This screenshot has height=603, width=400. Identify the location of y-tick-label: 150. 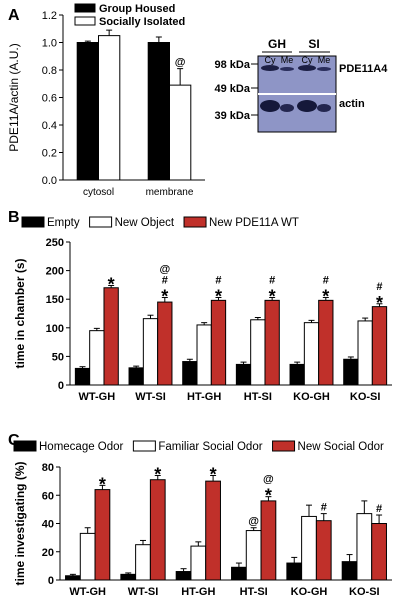
(55, 300).